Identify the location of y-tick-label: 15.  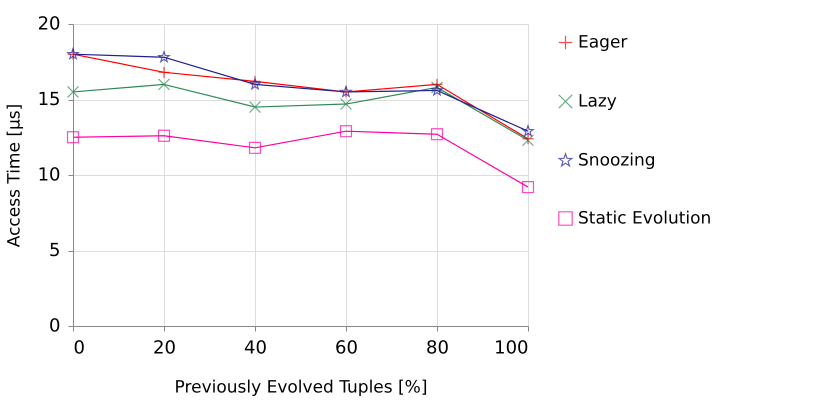
(49, 99).